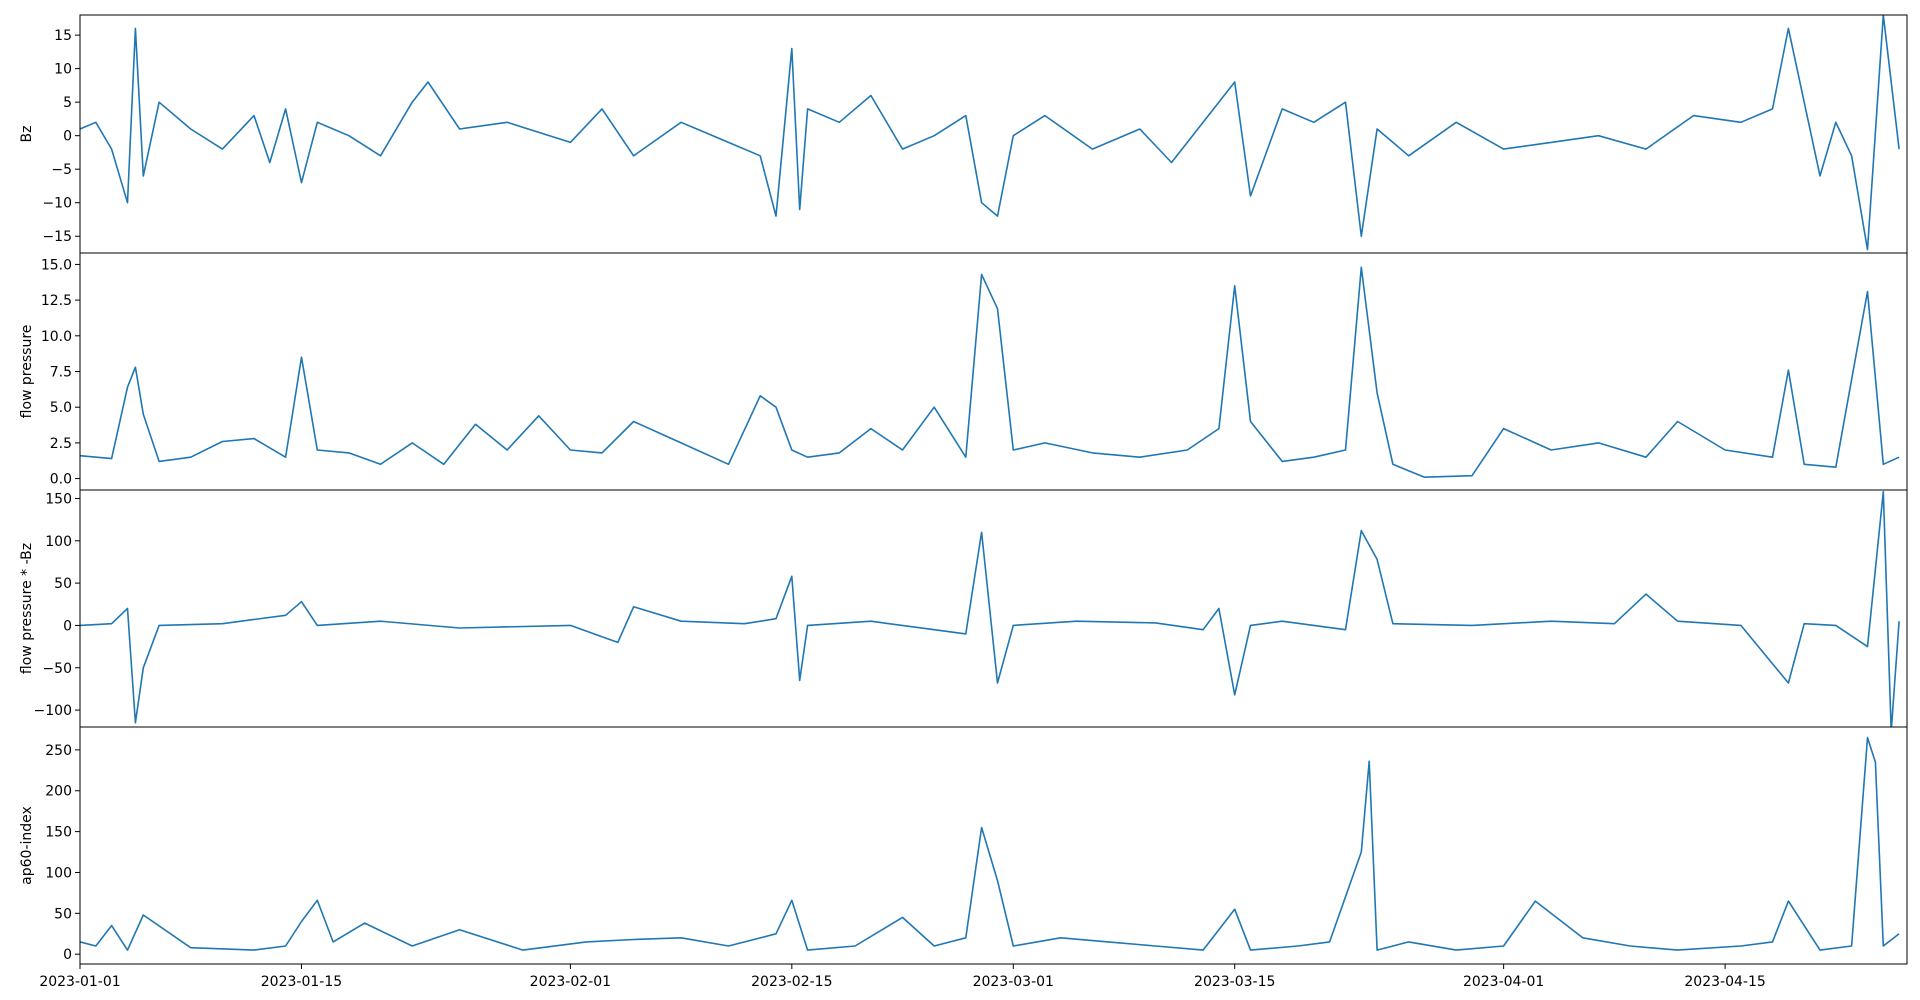  Describe the element at coordinates (791, 982) in the screenshot. I see `x-tick-label: 2023-02-15` at that location.